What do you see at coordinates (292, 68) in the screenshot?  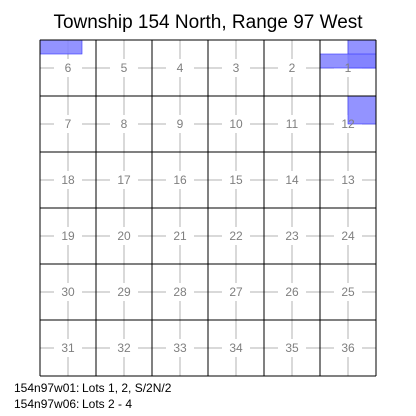 I see `section-number-2: 2` at bounding box center [292, 68].